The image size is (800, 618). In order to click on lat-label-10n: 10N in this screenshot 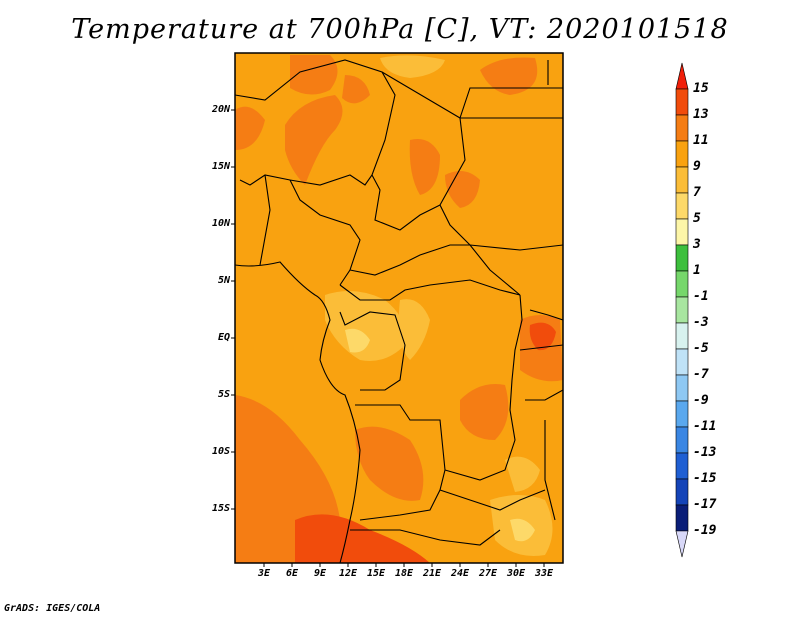, I will do `click(220, 223)`.